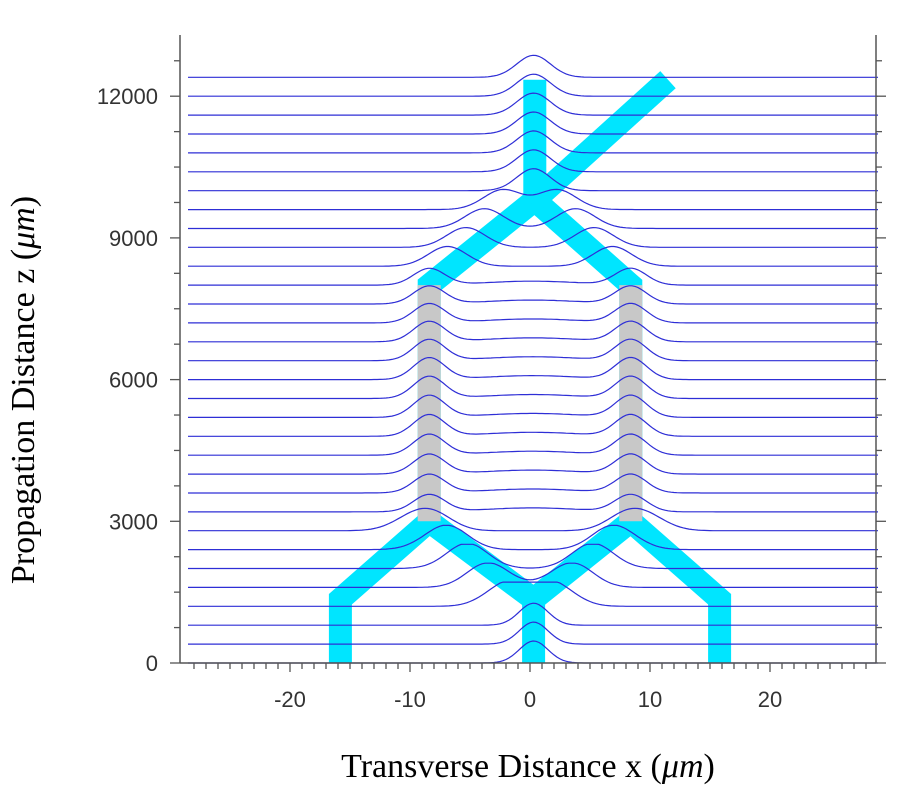  I want to click on x-tick-label: 10, so click(650, 699).